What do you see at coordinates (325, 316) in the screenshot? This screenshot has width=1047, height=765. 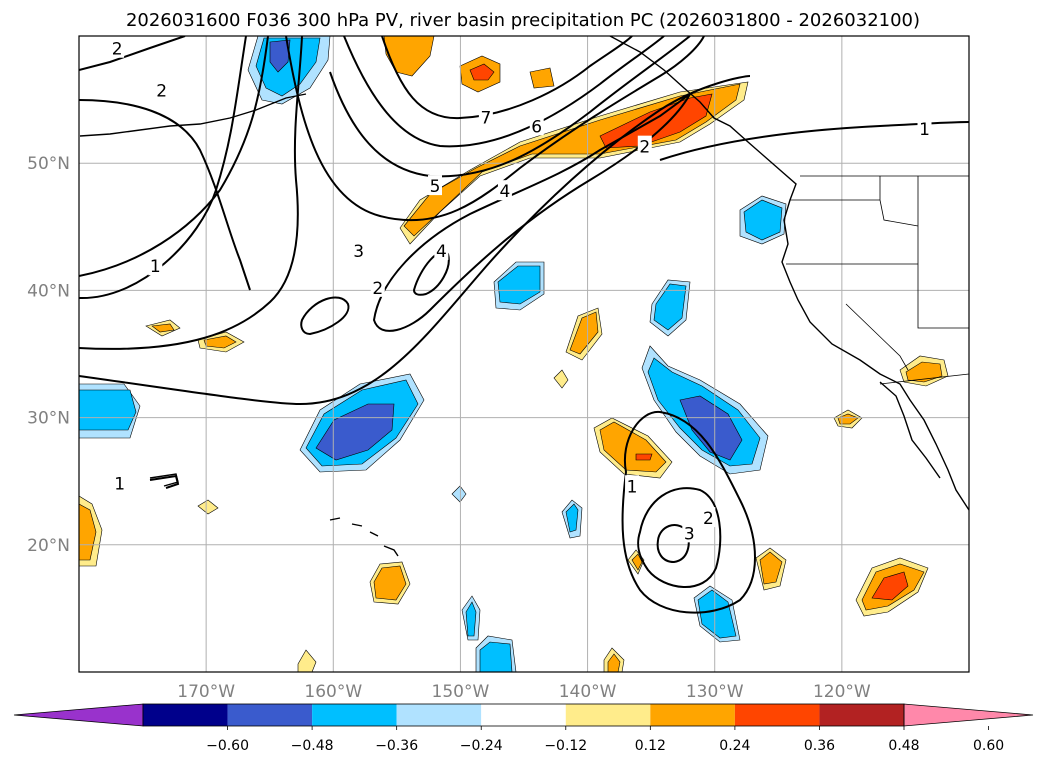 I see `pv-contour-2-loop` at bounding box center [325, 316].